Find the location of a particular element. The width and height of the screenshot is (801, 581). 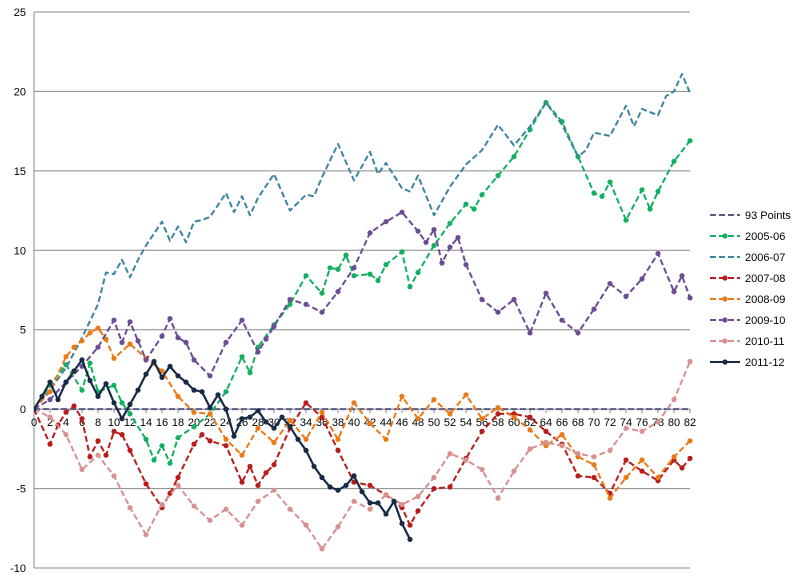

x-tick-label: 54 is located at coordinates (466, 423).